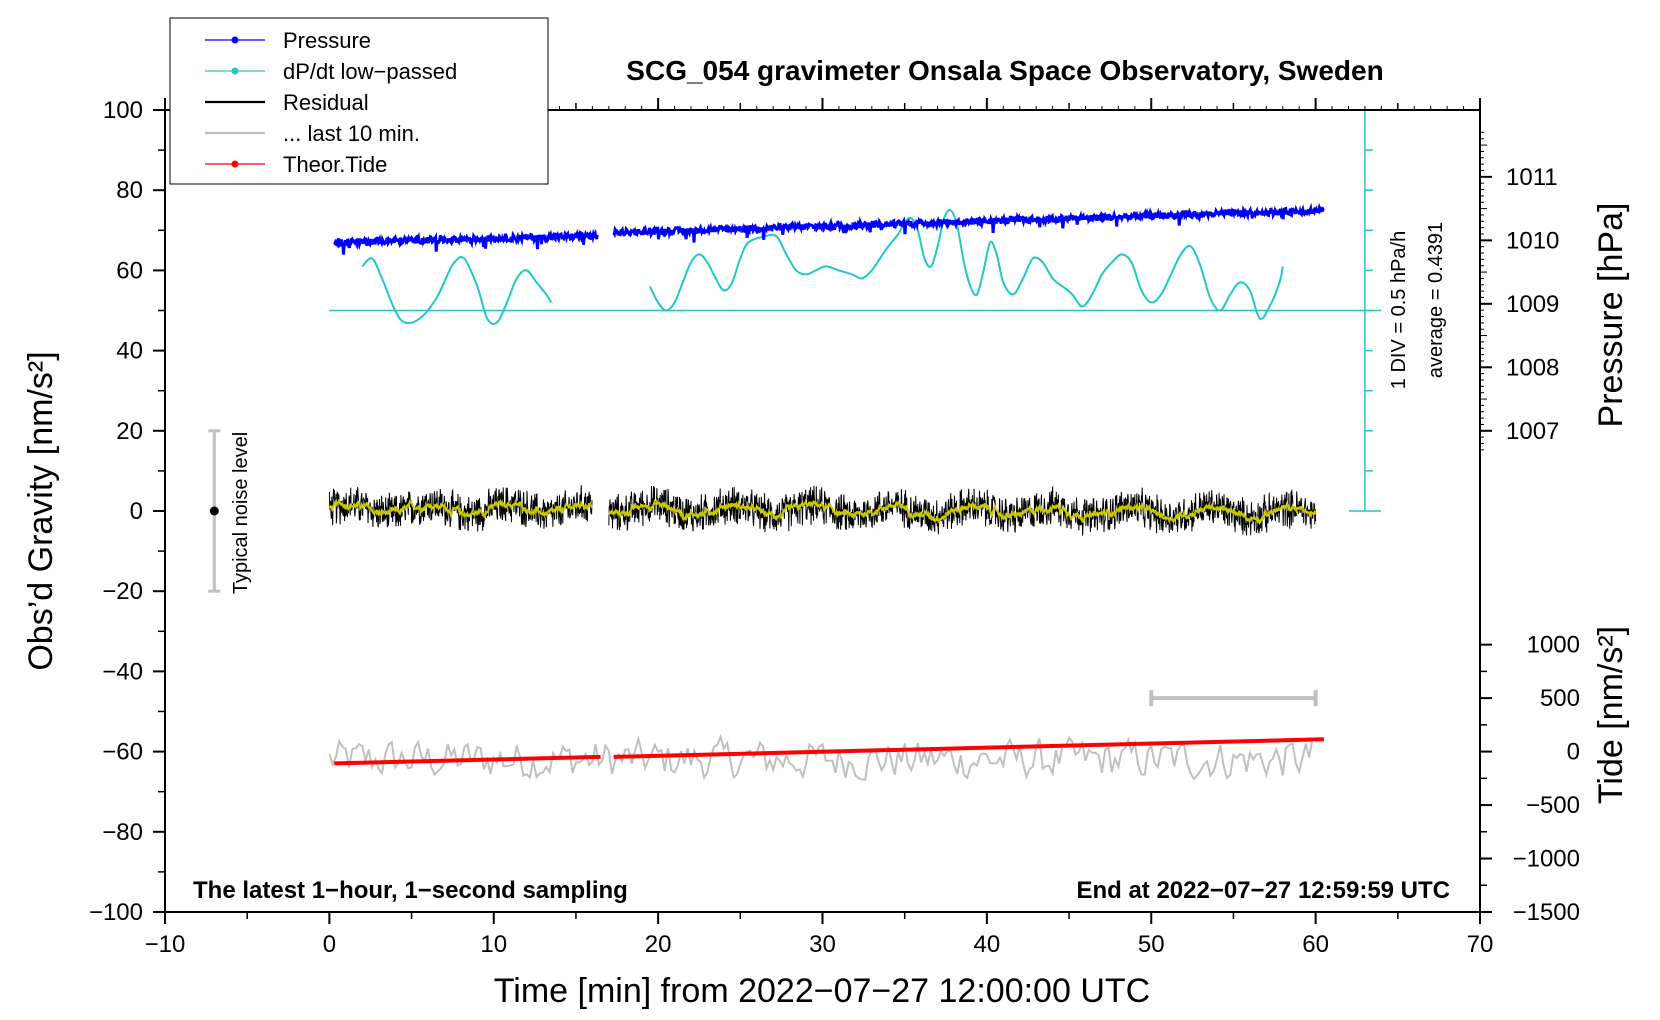  I want to click on x-tick-label: −10, so click(165, 944).